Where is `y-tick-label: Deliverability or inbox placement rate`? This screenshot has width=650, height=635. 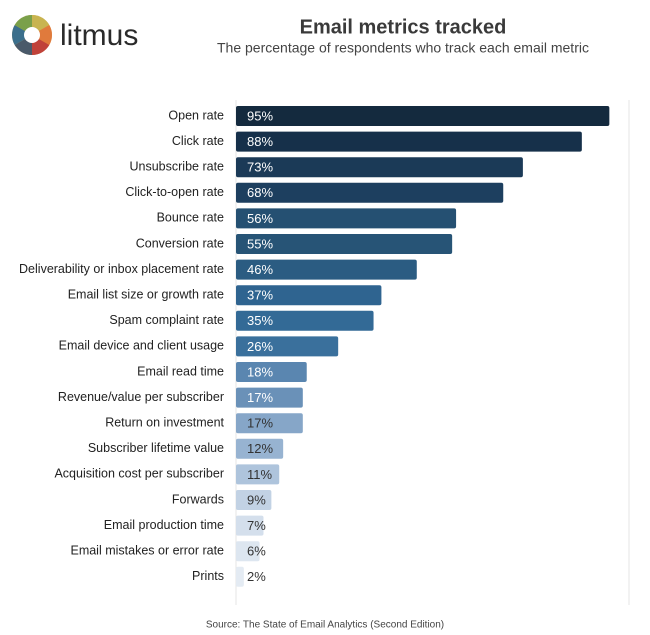
y-tick-label: Deliverability or inbox placement rate is located at coordinates (121, 269).